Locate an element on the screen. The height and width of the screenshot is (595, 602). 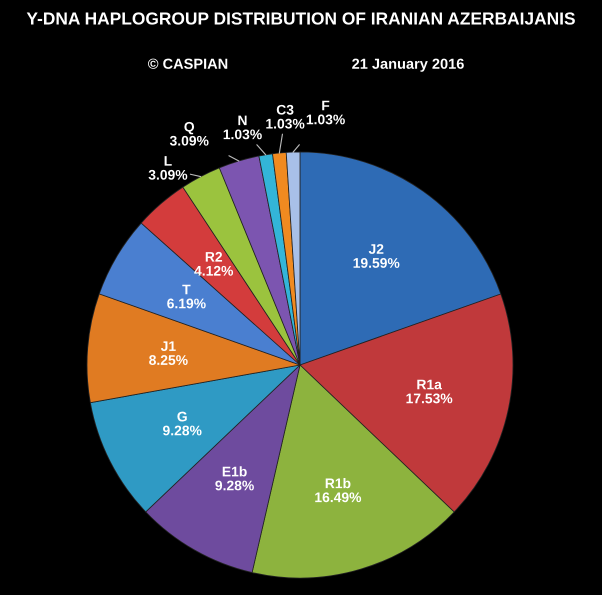
data-label: 16.49% is located at coordinates (338, 497).